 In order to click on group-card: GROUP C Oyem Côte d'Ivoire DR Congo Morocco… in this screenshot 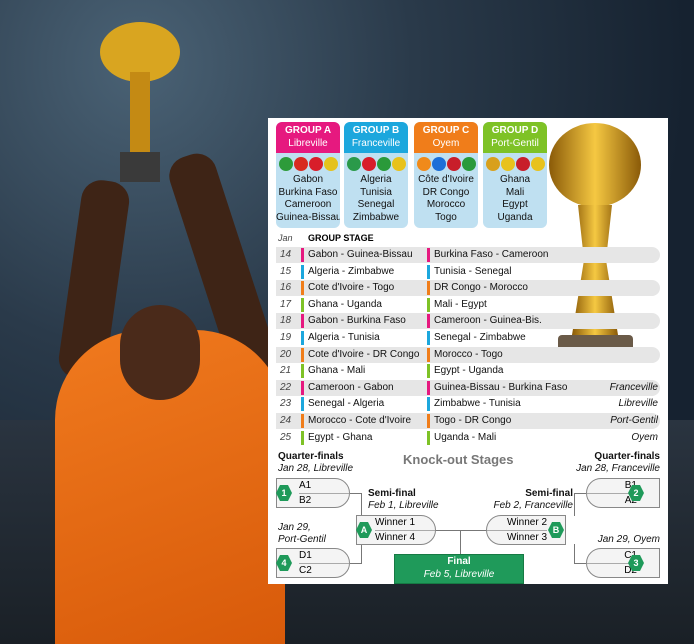, I will do `click(446, 175)`.